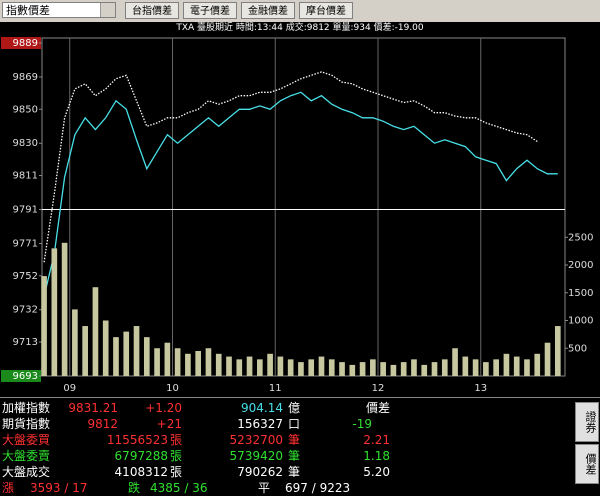 Image resolution: width=600 pixels, height=496 pixels. I want to click on y-tick-label: 9811, so click(25, 176).